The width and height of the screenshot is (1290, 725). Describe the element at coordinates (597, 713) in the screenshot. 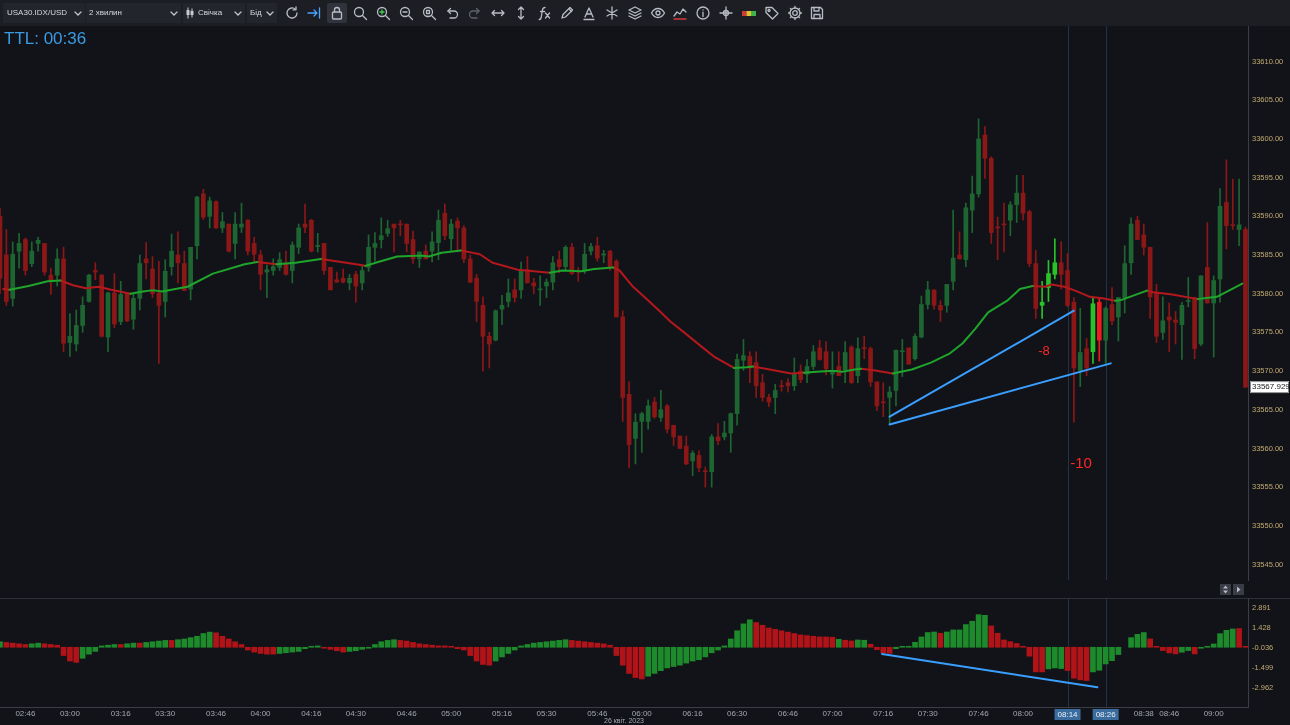

I see `x-tick-label: 05:46` at that location.